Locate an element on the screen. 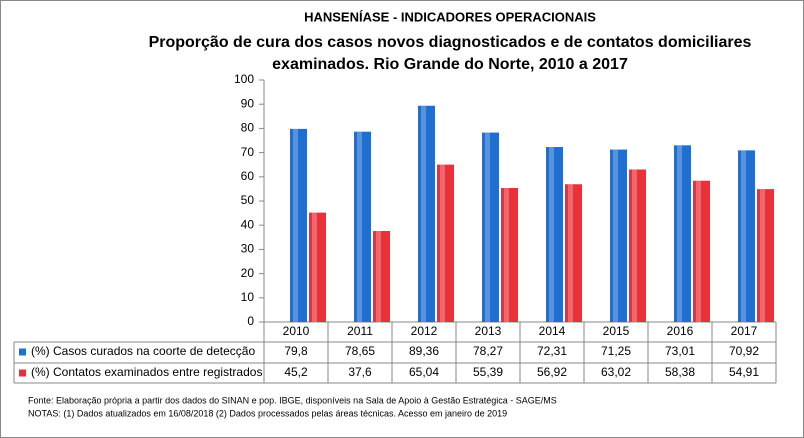  table-value: 58,38 is located at coordinates (680, 372).